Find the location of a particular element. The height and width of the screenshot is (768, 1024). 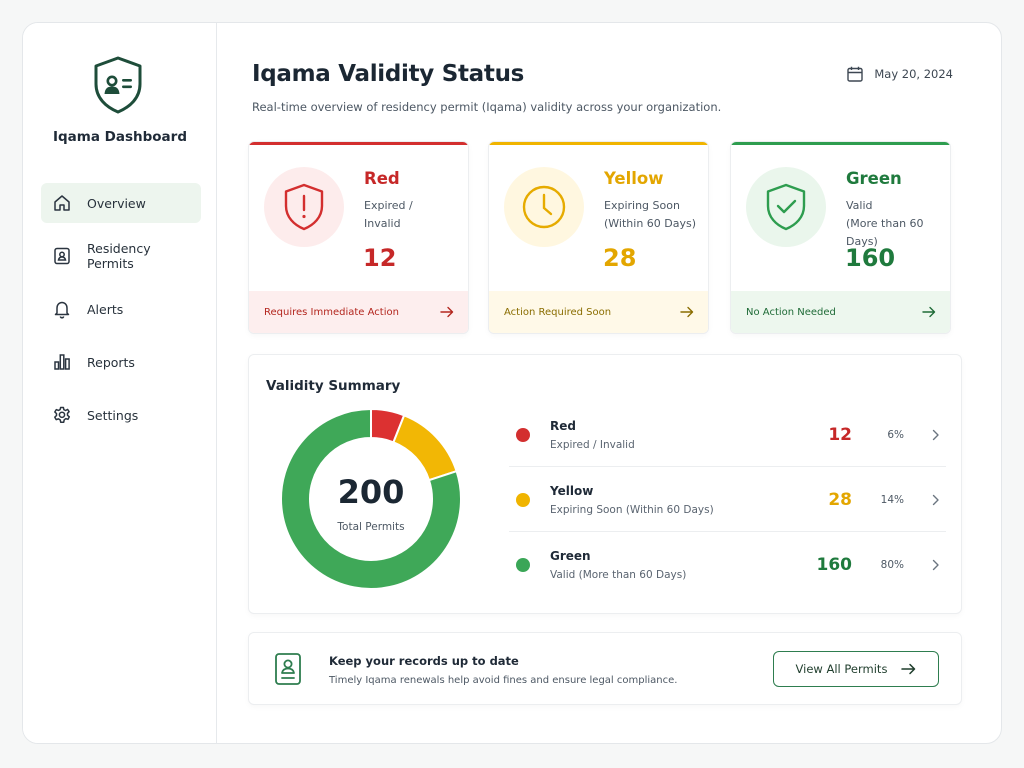

calendar-icon is located at coordinates (855, 74).